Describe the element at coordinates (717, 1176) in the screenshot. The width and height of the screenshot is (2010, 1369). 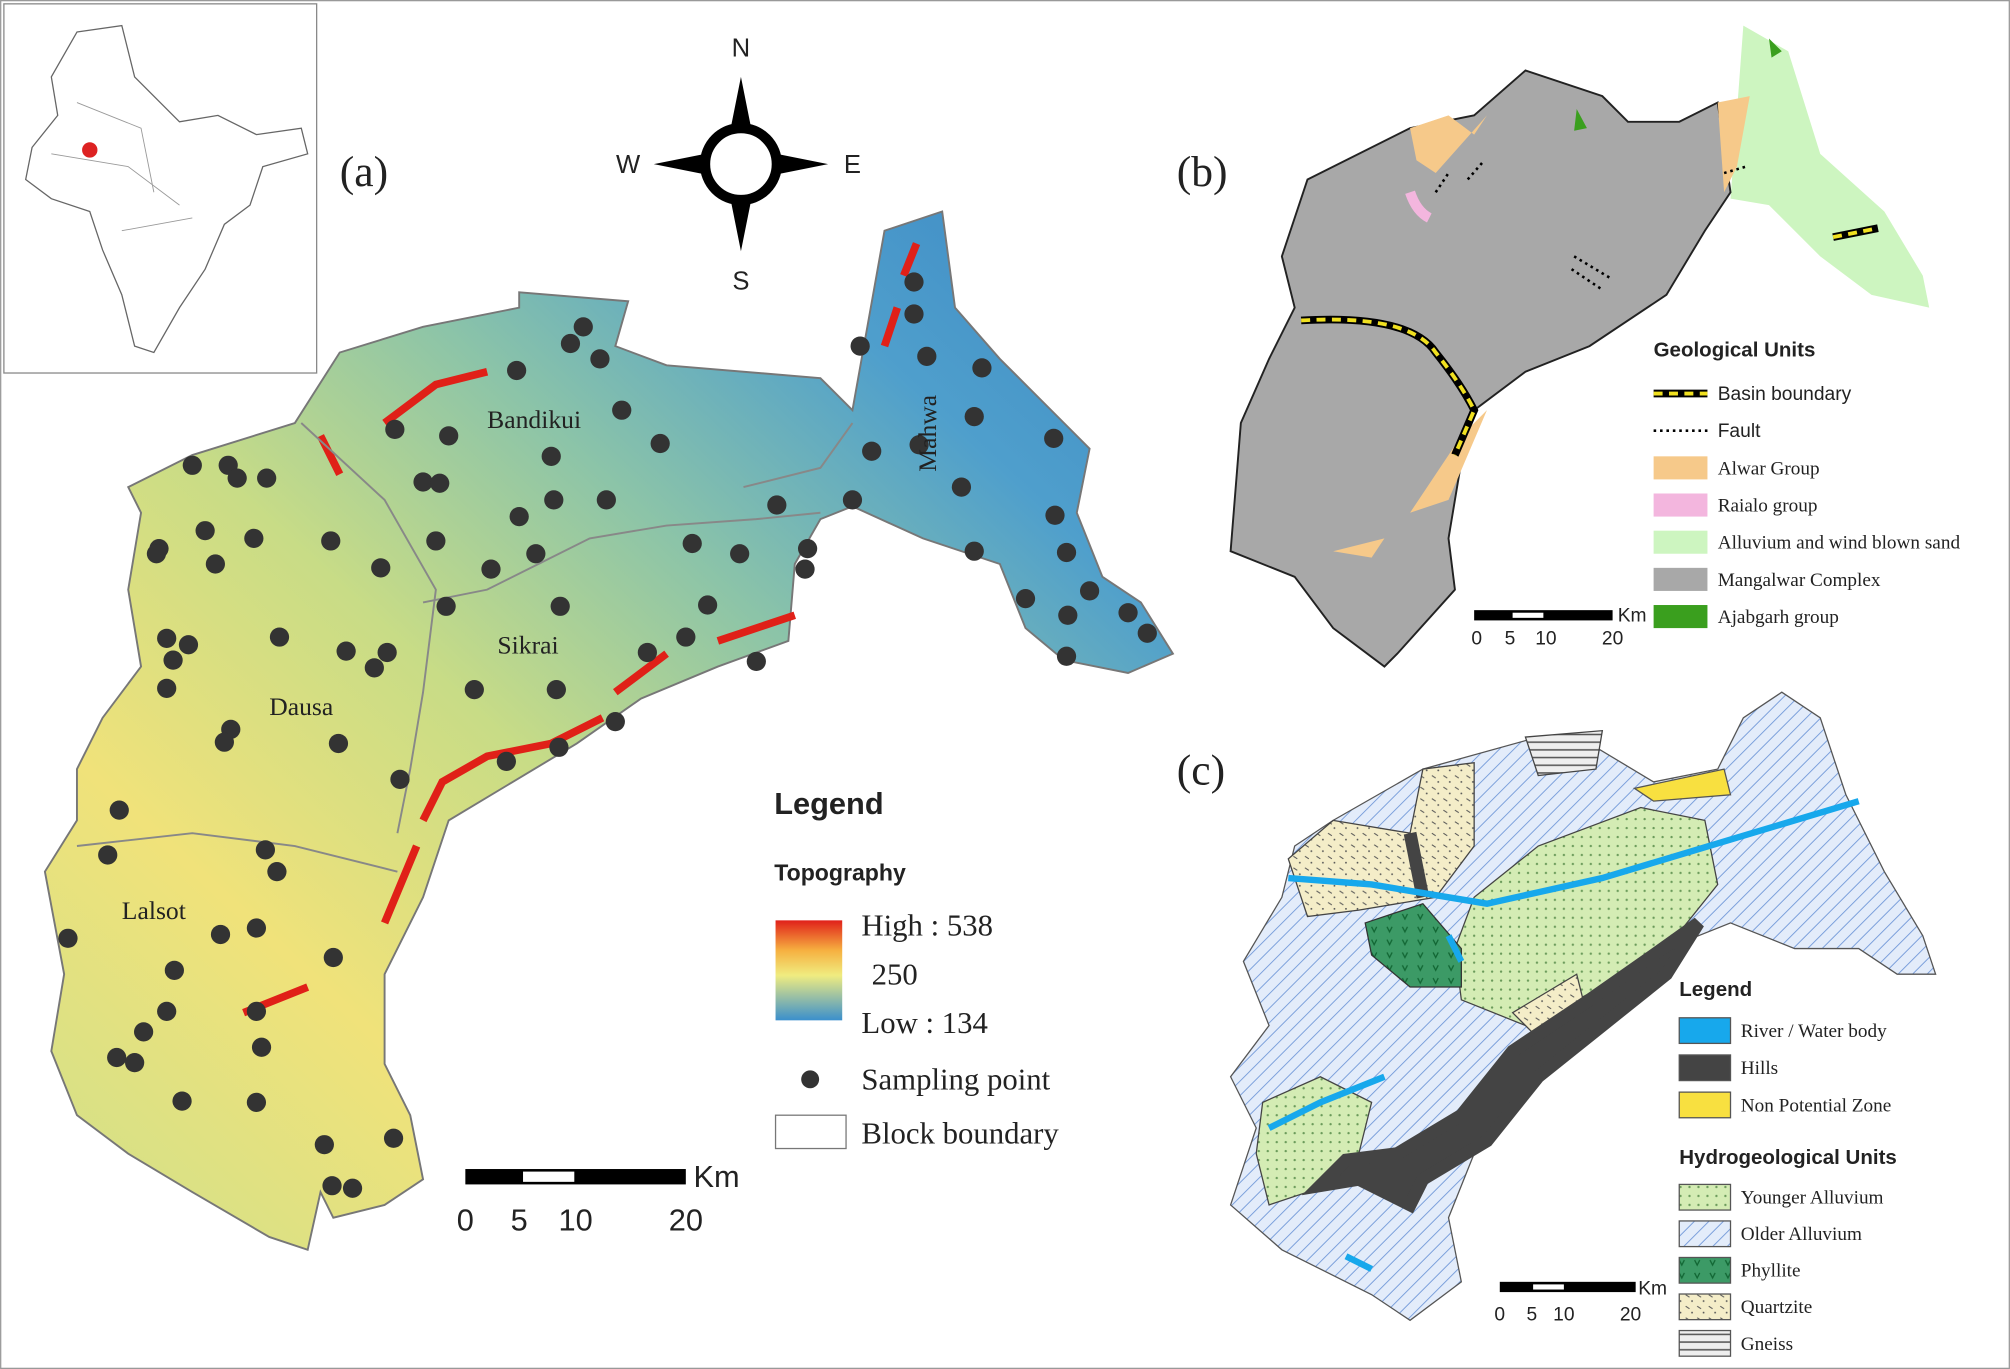
I see `scale-unit: Km` at that location.